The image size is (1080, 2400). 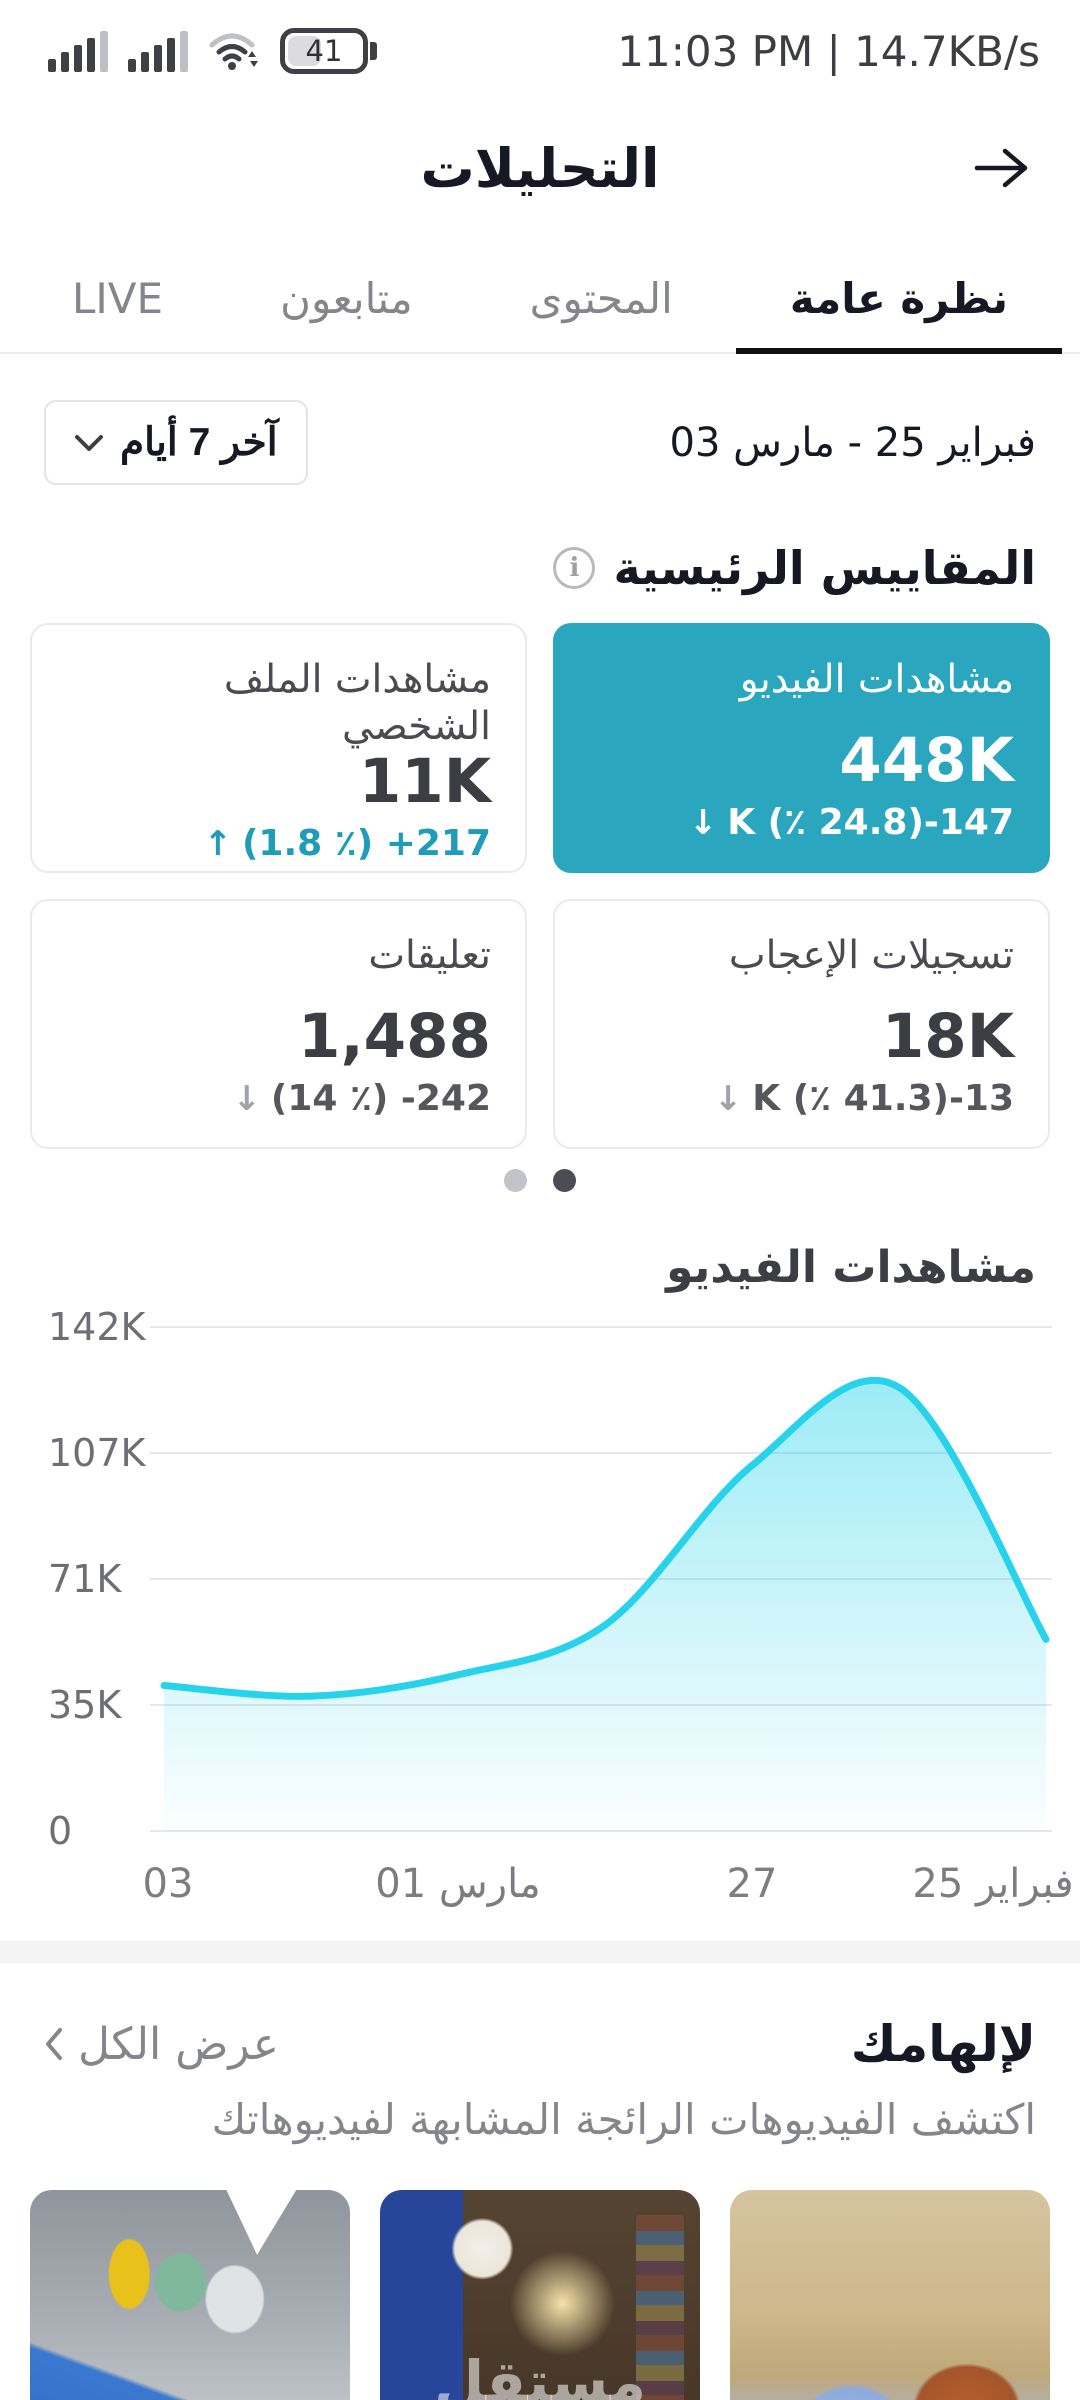 I want to click on metric-card-delta: (14 ٪) -242 ↓, so click(x=278, y=1099).